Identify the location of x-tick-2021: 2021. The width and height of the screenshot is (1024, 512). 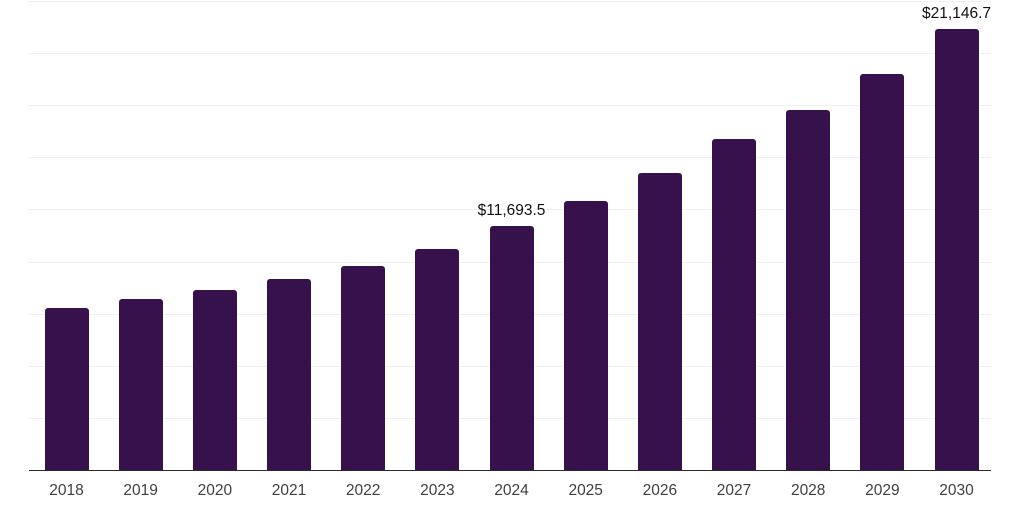
(289, 490).